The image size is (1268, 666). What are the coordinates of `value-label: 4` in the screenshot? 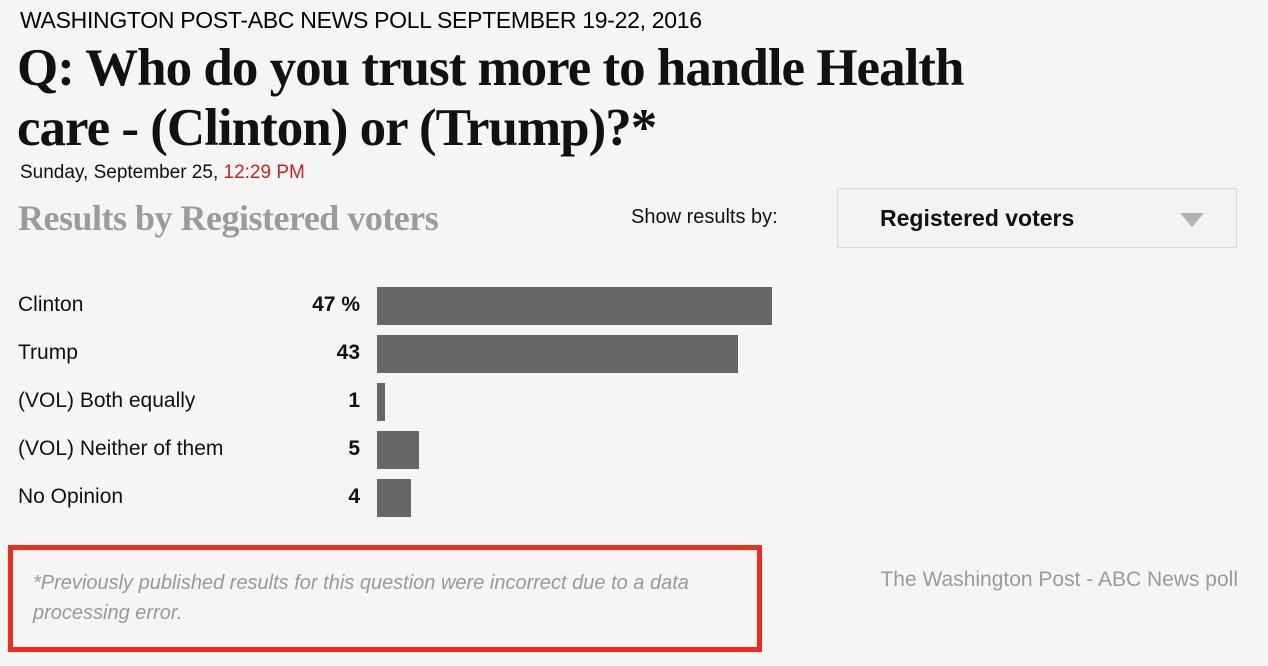 It's located at (354, 496).